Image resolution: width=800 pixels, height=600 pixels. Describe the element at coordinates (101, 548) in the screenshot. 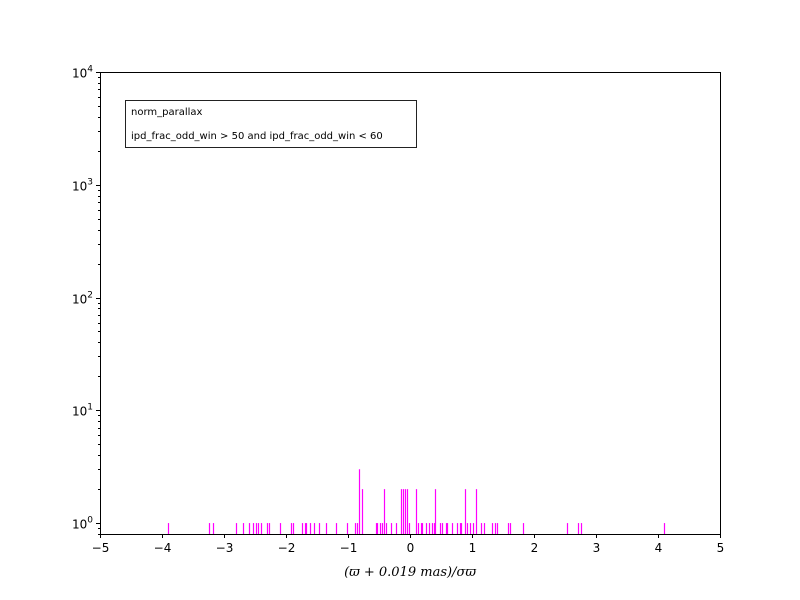

I see `x-tick-label: −5` at that location.